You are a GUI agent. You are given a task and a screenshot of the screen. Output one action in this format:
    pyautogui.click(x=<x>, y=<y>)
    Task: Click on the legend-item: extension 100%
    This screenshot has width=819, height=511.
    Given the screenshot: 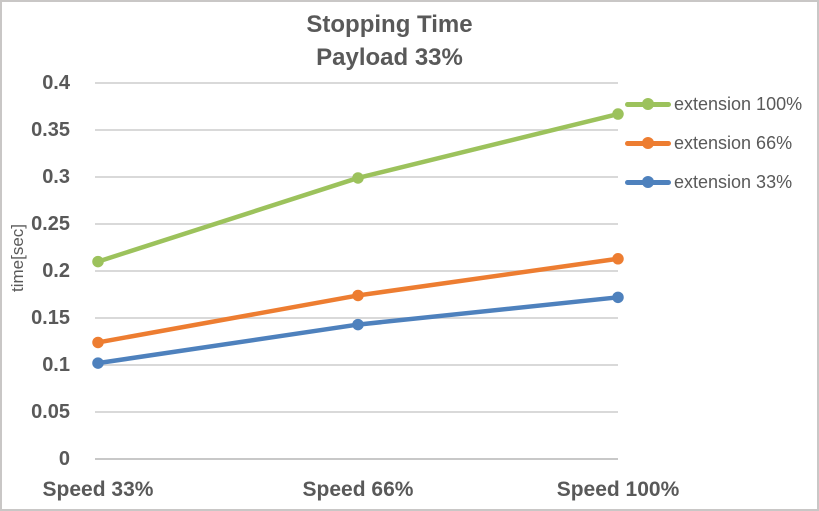 What is the action you would take?
    pyautogui.click(x=713, y=104)
    